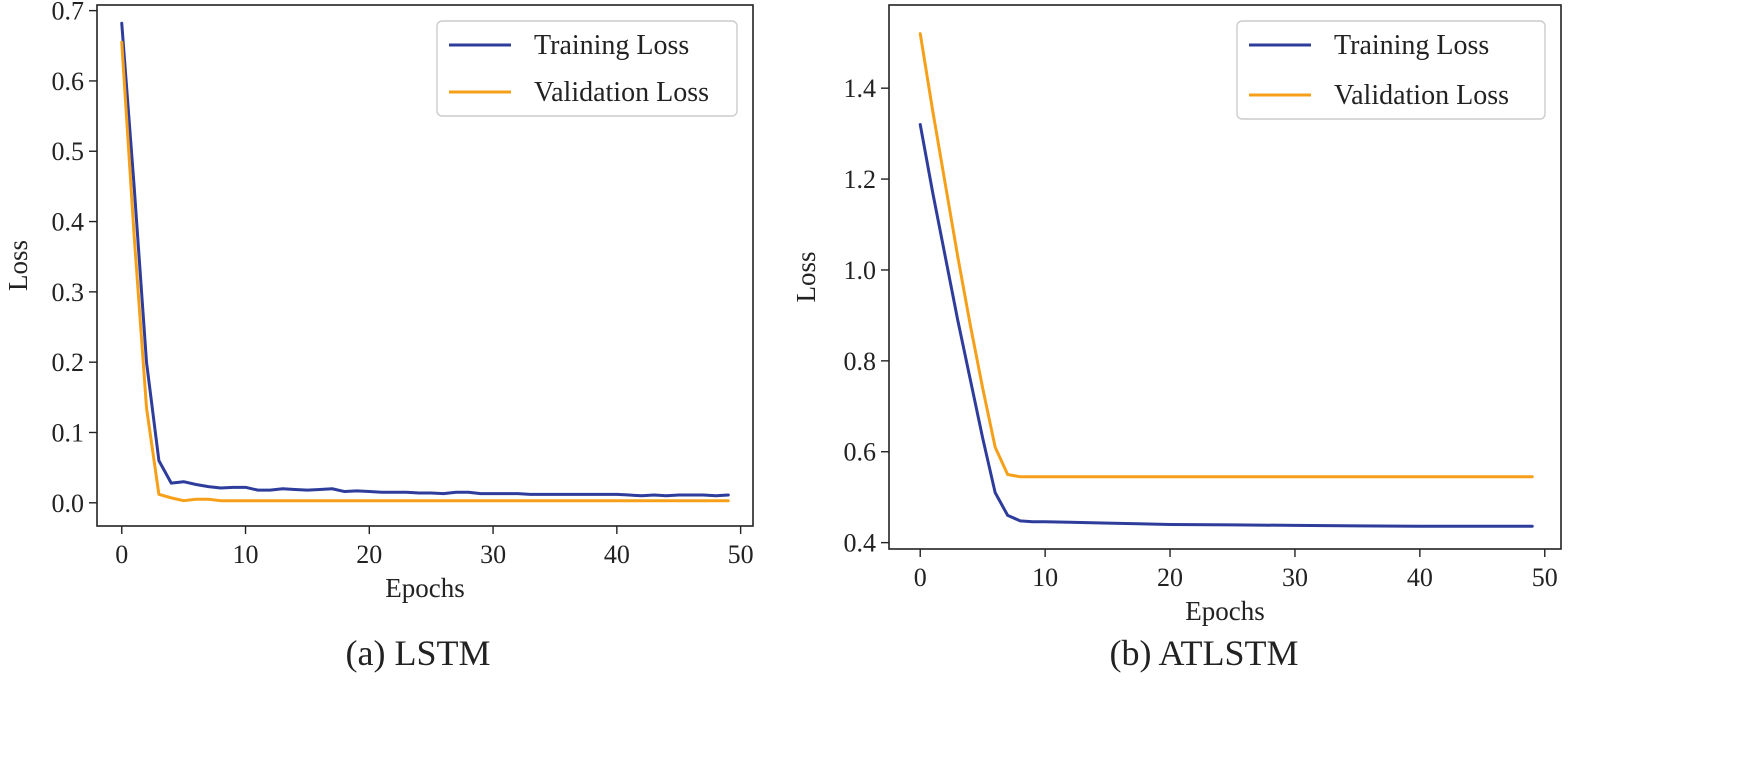 This screenshot has height=757, width=1761. What do you see at coordinates (246, 554) in the screenshot?
I see `lstm-x-tick-label: 10` at bounding box center [246, 554].